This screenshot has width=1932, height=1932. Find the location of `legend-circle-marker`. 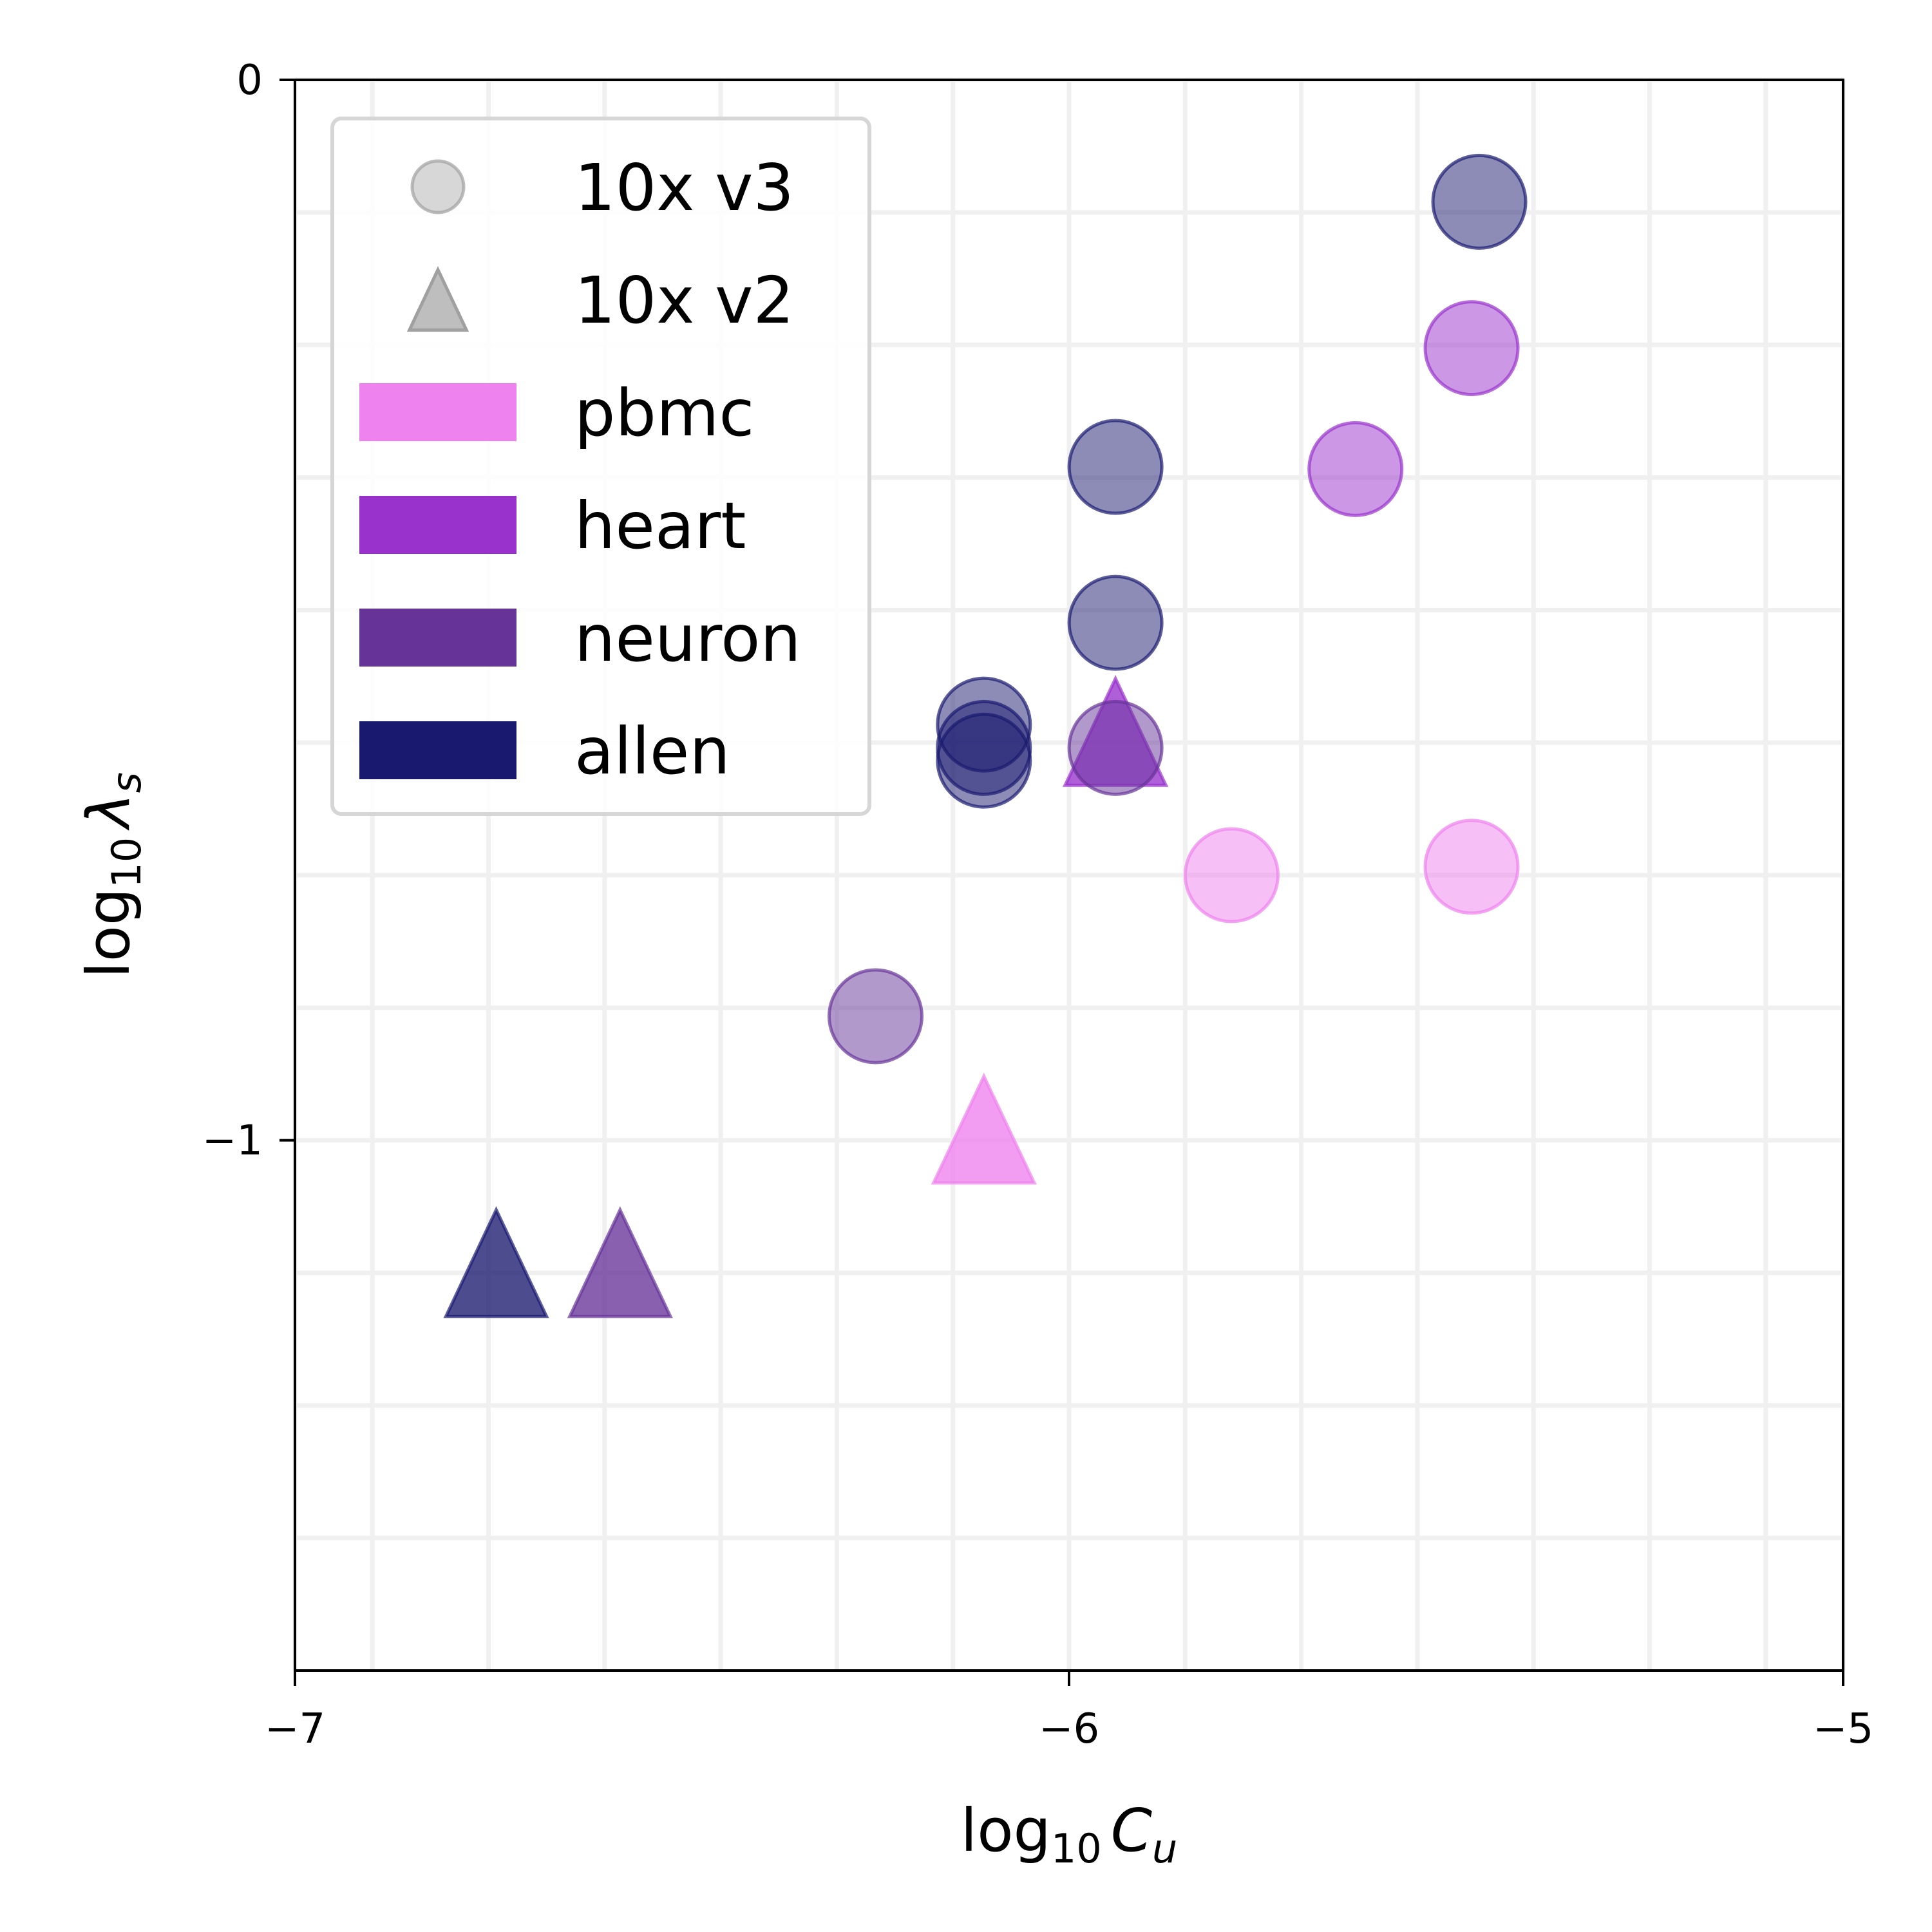

legend-circle-marker is located at coordinates (438, 186).